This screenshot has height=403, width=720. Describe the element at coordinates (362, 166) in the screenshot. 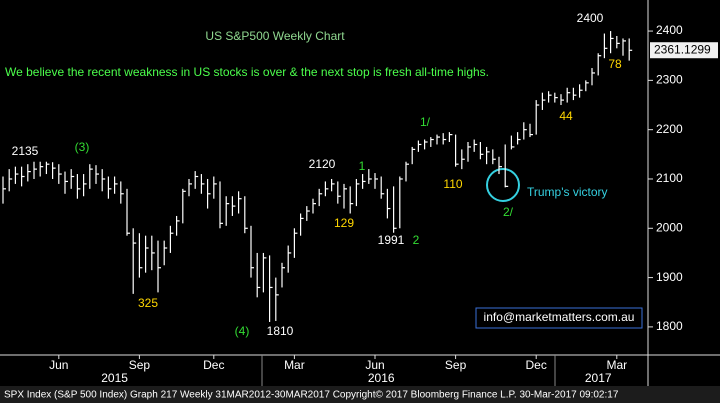

I see `annotation: 1` at that location.